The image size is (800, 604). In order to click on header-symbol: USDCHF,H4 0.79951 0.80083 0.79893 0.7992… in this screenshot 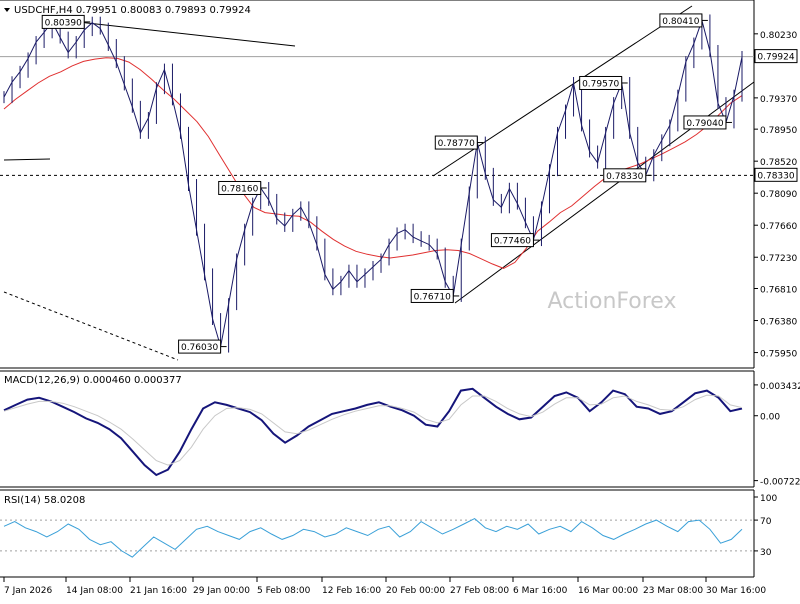, I will do `click(132, 10)`.